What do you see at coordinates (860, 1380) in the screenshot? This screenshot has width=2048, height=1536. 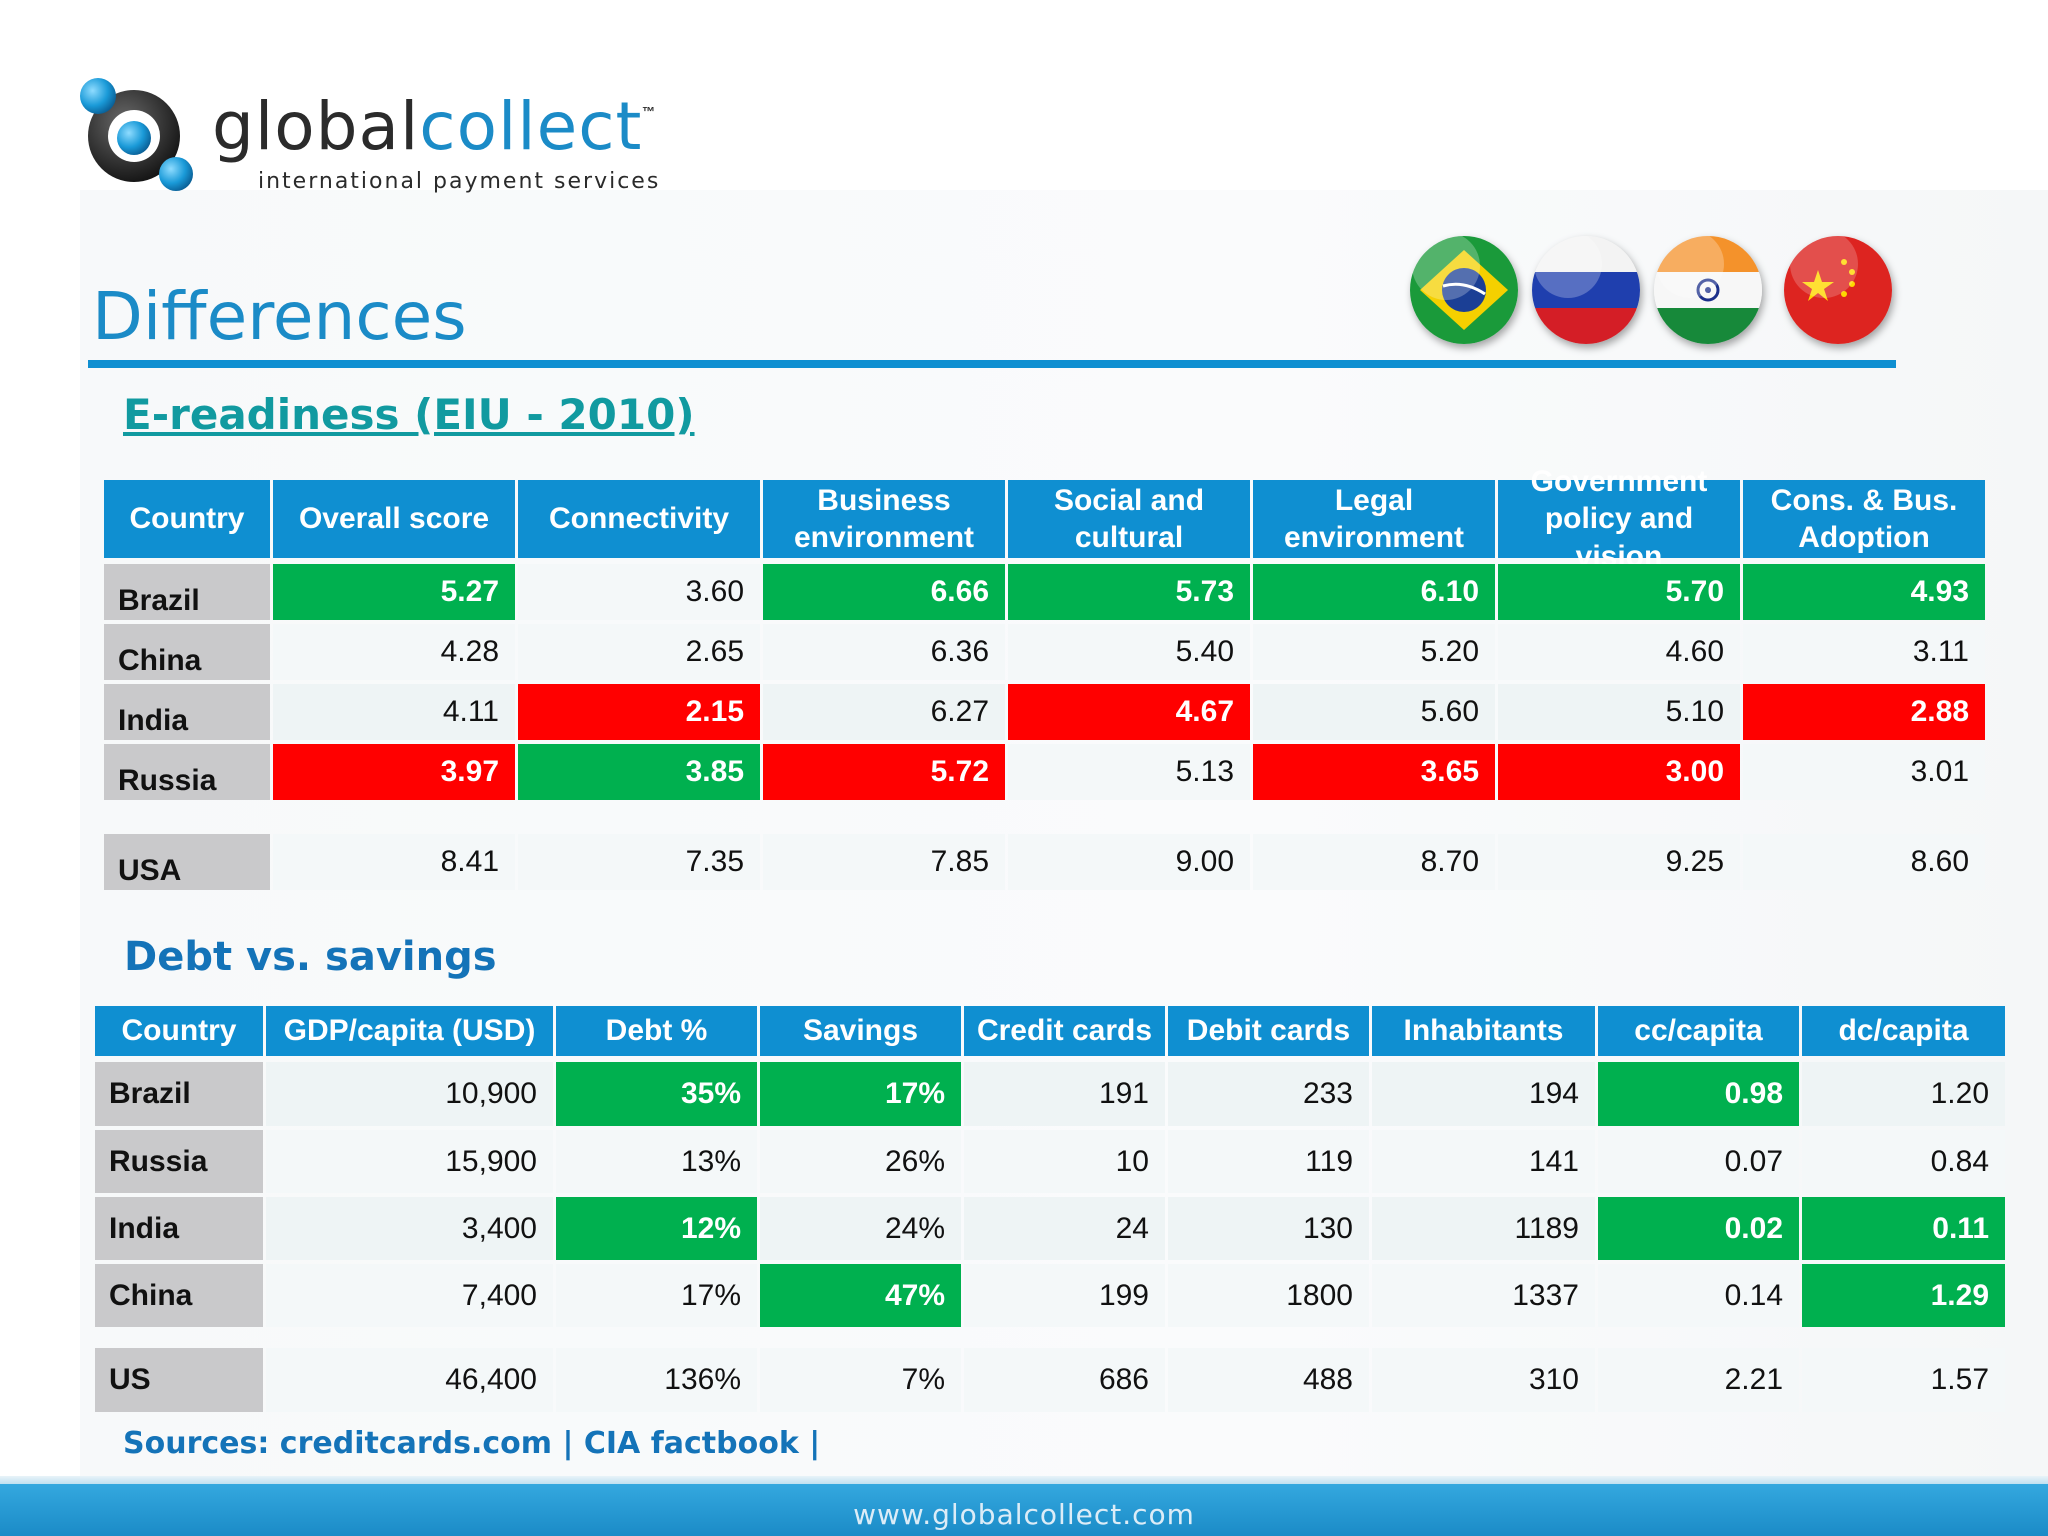 I see `value-cell: 7%` at bounding box center [860, 1380].